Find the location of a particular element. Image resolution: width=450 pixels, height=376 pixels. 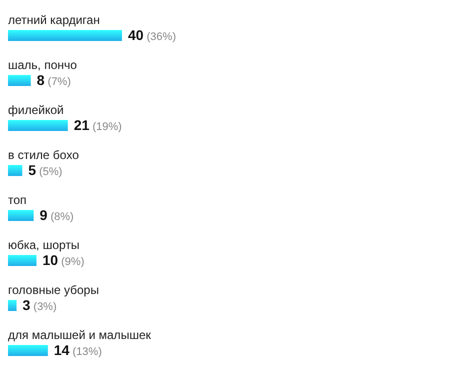

y-tick-label: юбка, шорты is located at coordinates (44, 245).